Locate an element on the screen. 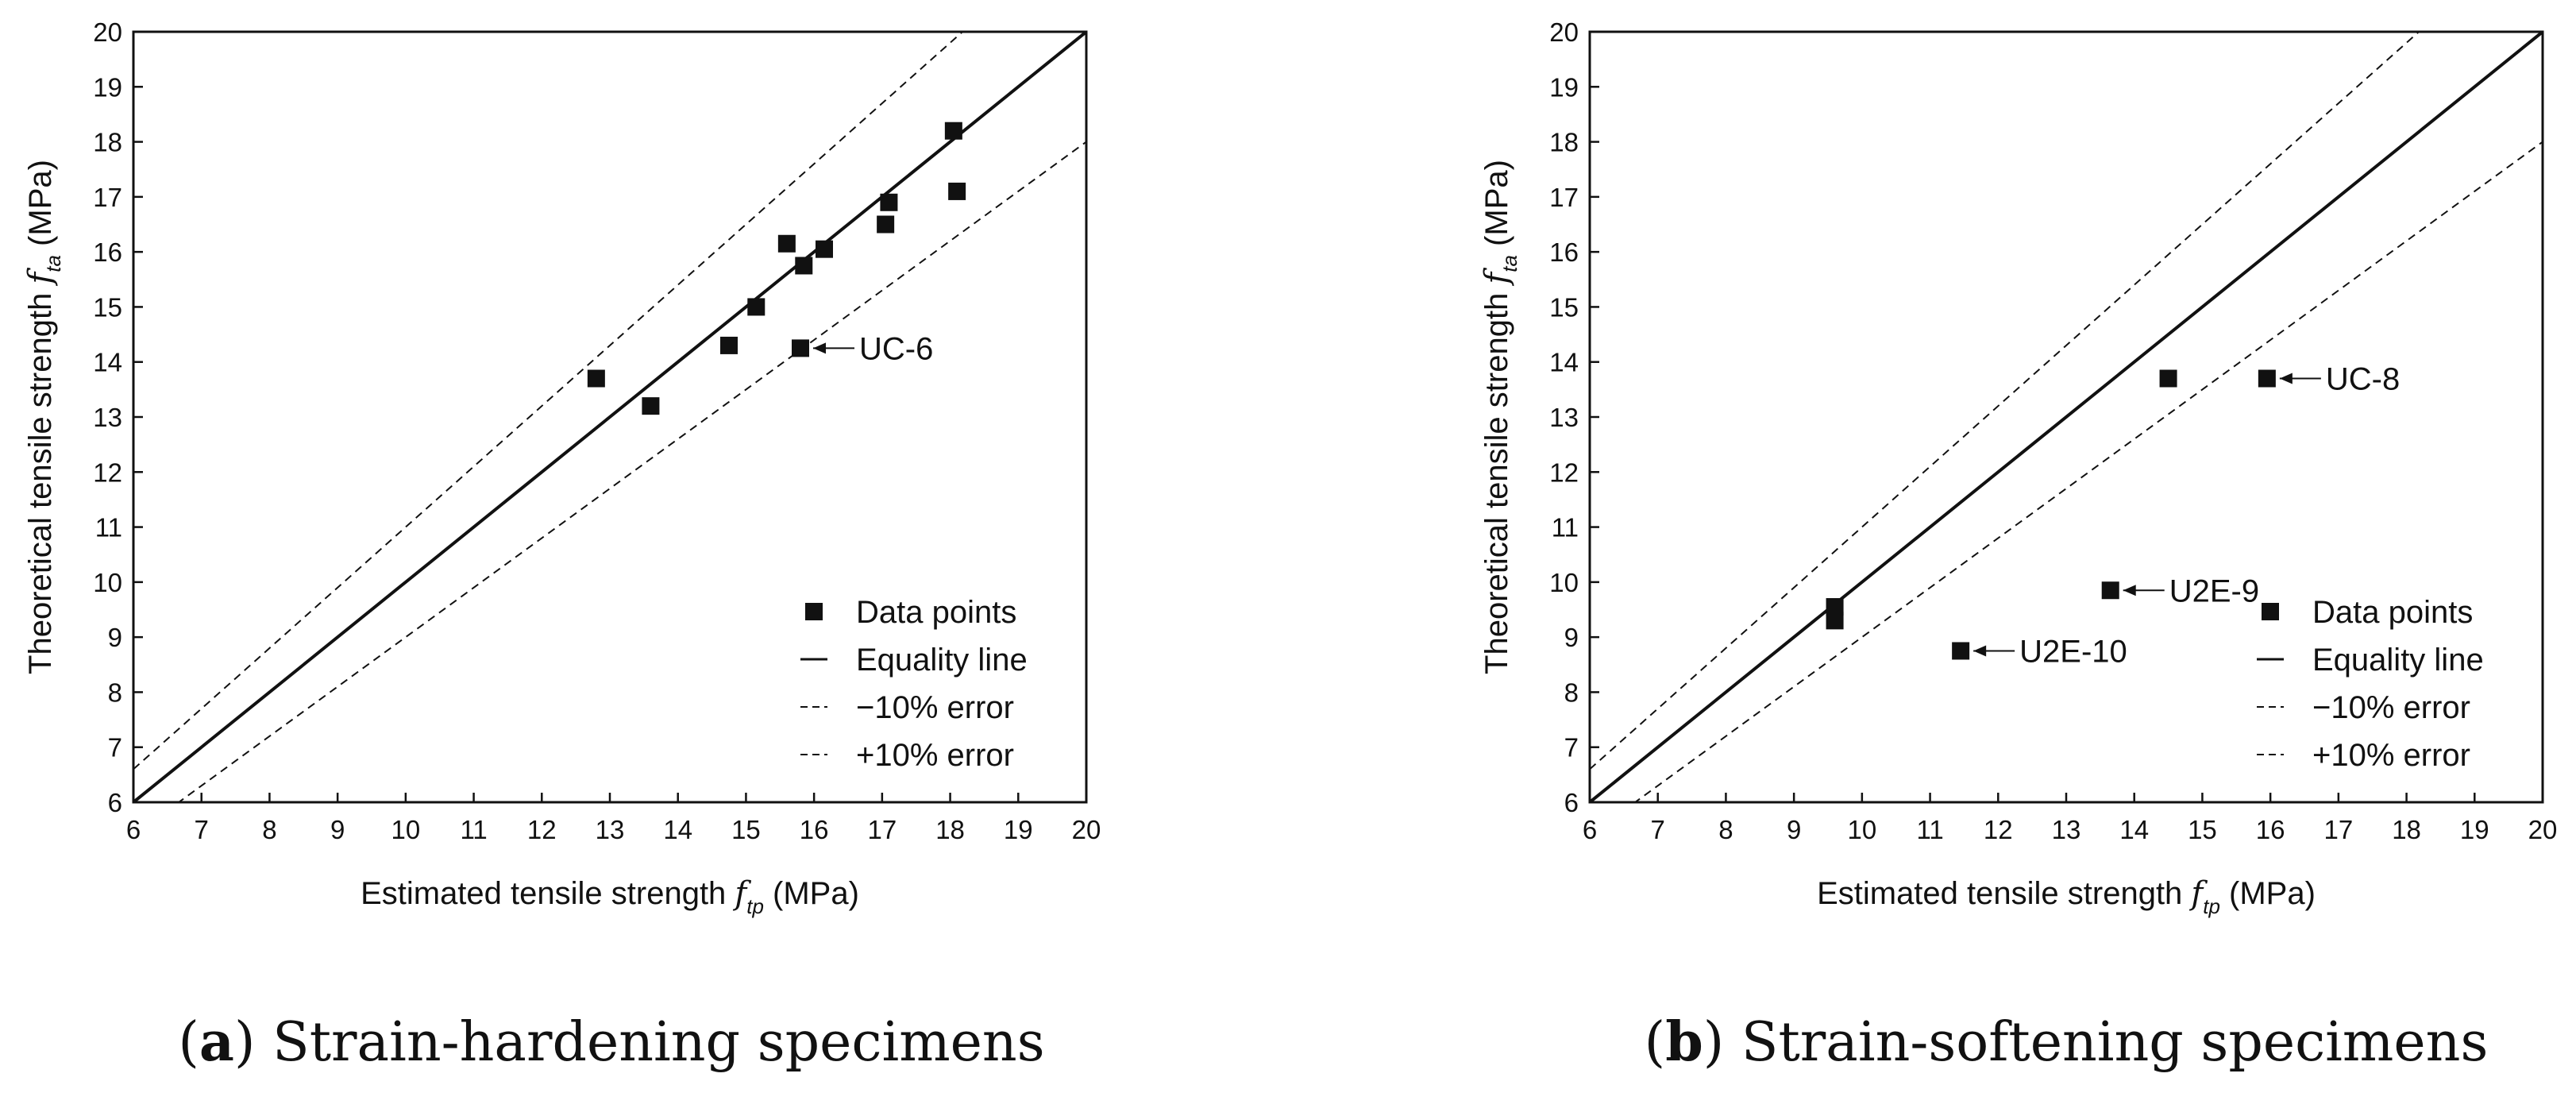 The height and width of the screenshot is (1112, 2576). annotation-label: UC-6 is located at coordinates (896, 348).